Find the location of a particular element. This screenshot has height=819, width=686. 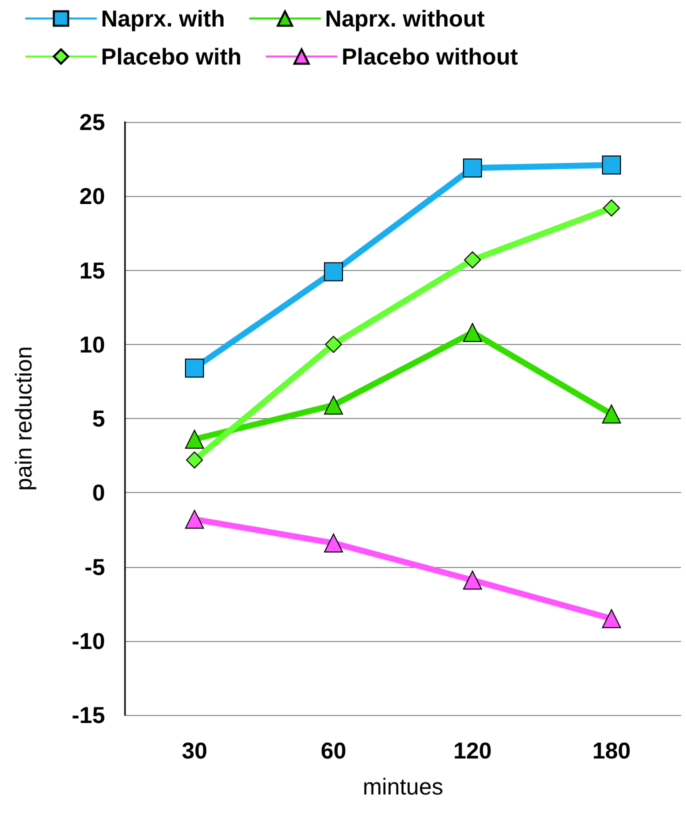

legend-label: Naprx. without is located at coordinates (405, 19).